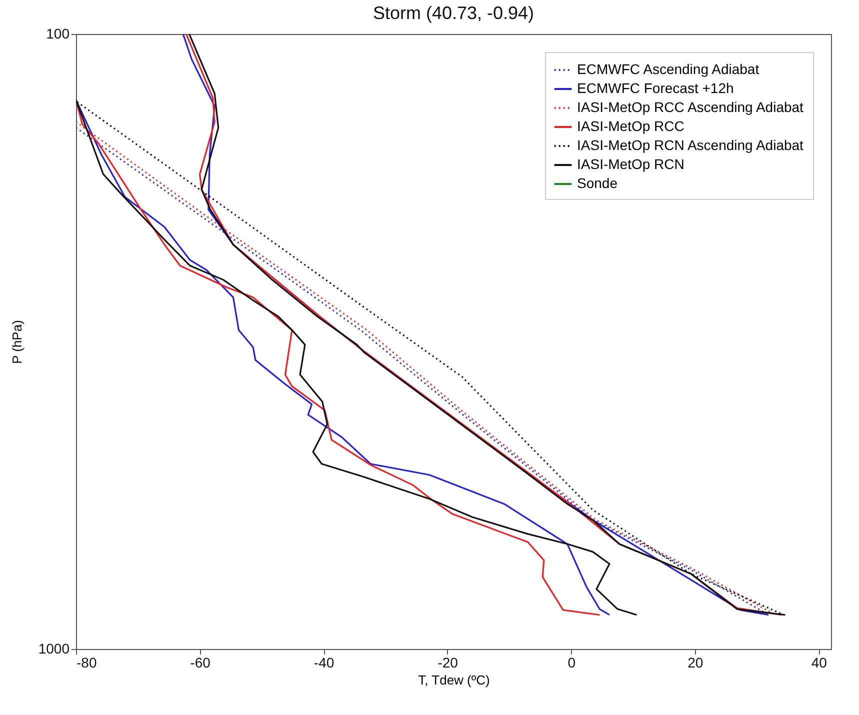 The height and width of the screenshot is (715, 859). Describe the element at coordinates (58, 34) in the screenshot. I see `y-tick-label: 100` at that location.